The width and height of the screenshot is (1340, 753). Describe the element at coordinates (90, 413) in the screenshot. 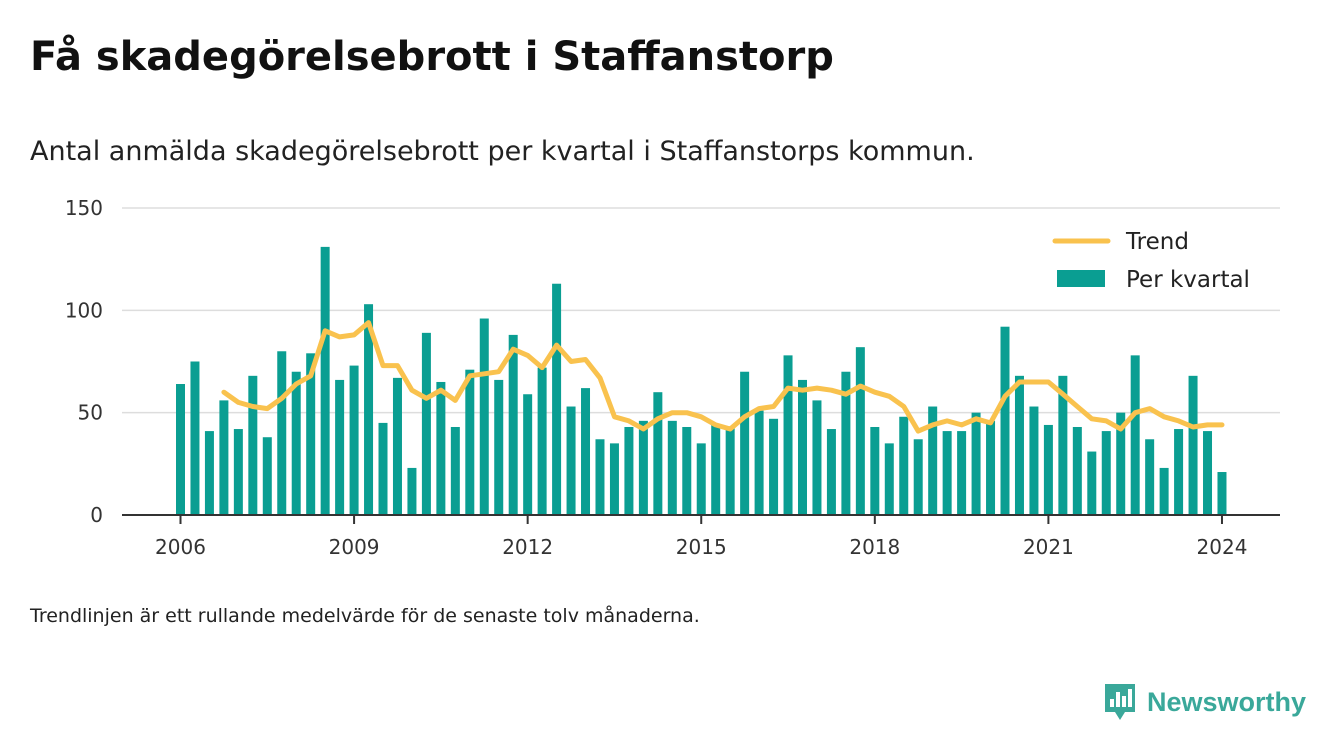

I see `y-tick-label: 50` at that location.